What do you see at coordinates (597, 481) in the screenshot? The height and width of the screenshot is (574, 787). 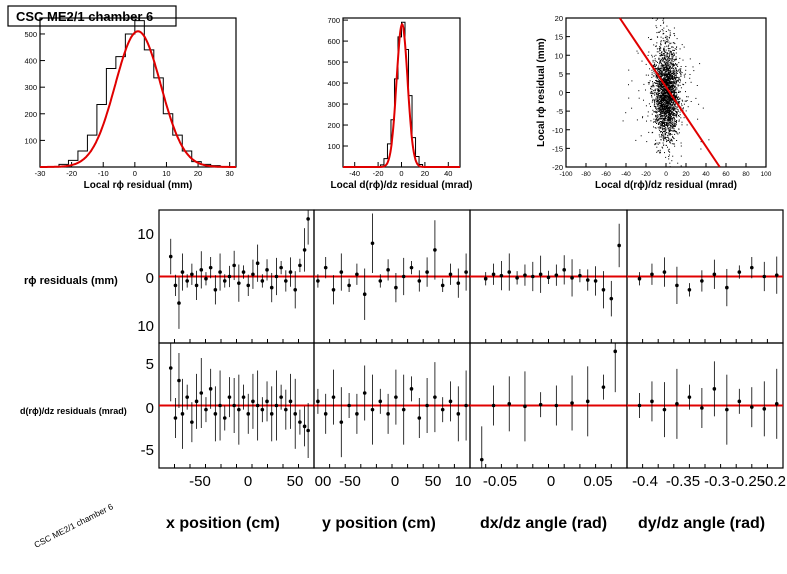 I see `x-tick-label: 0.05` at bounding box center [597, 481].